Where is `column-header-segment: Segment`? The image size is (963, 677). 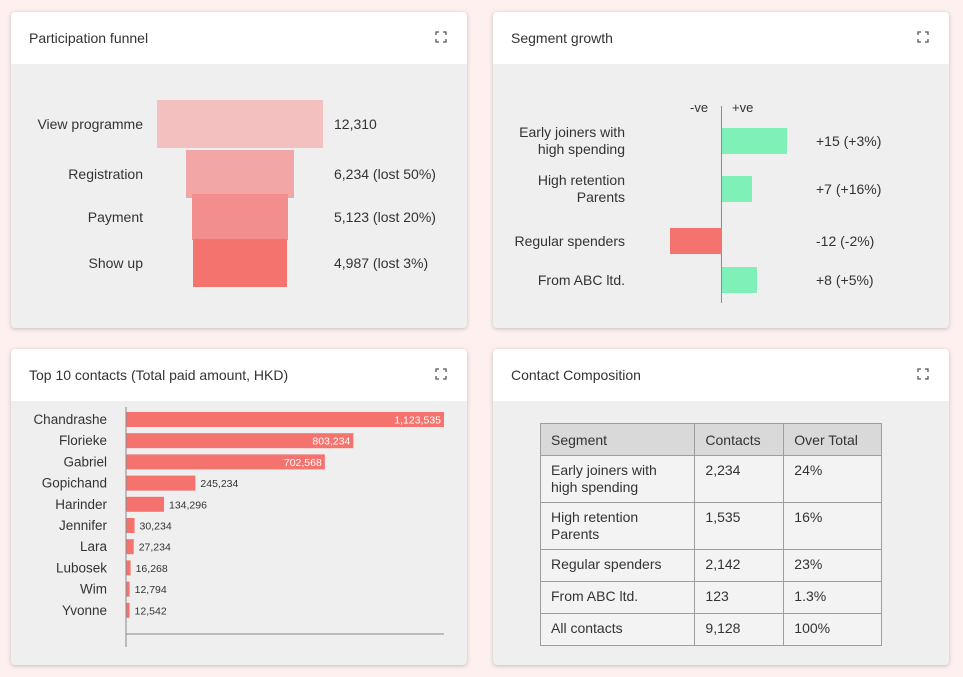
column-header-segment: Segment is located at coordinates (617, 439).